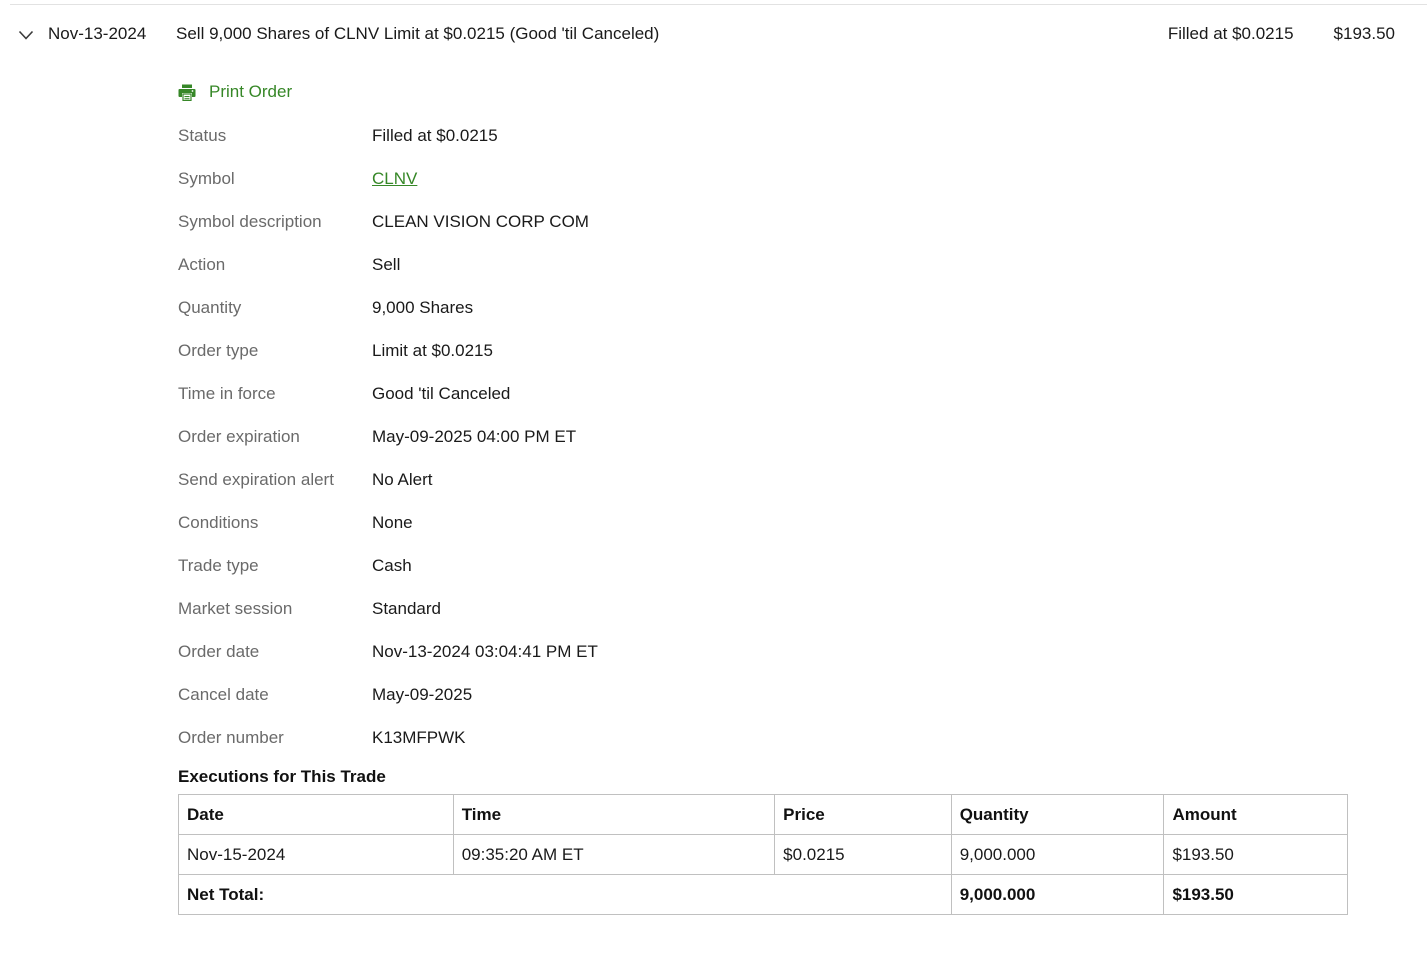 Image resolution: width=1427 pixels, height=953 pixels. I want to click on execution-cell: $193.50, so click(1255, 854).